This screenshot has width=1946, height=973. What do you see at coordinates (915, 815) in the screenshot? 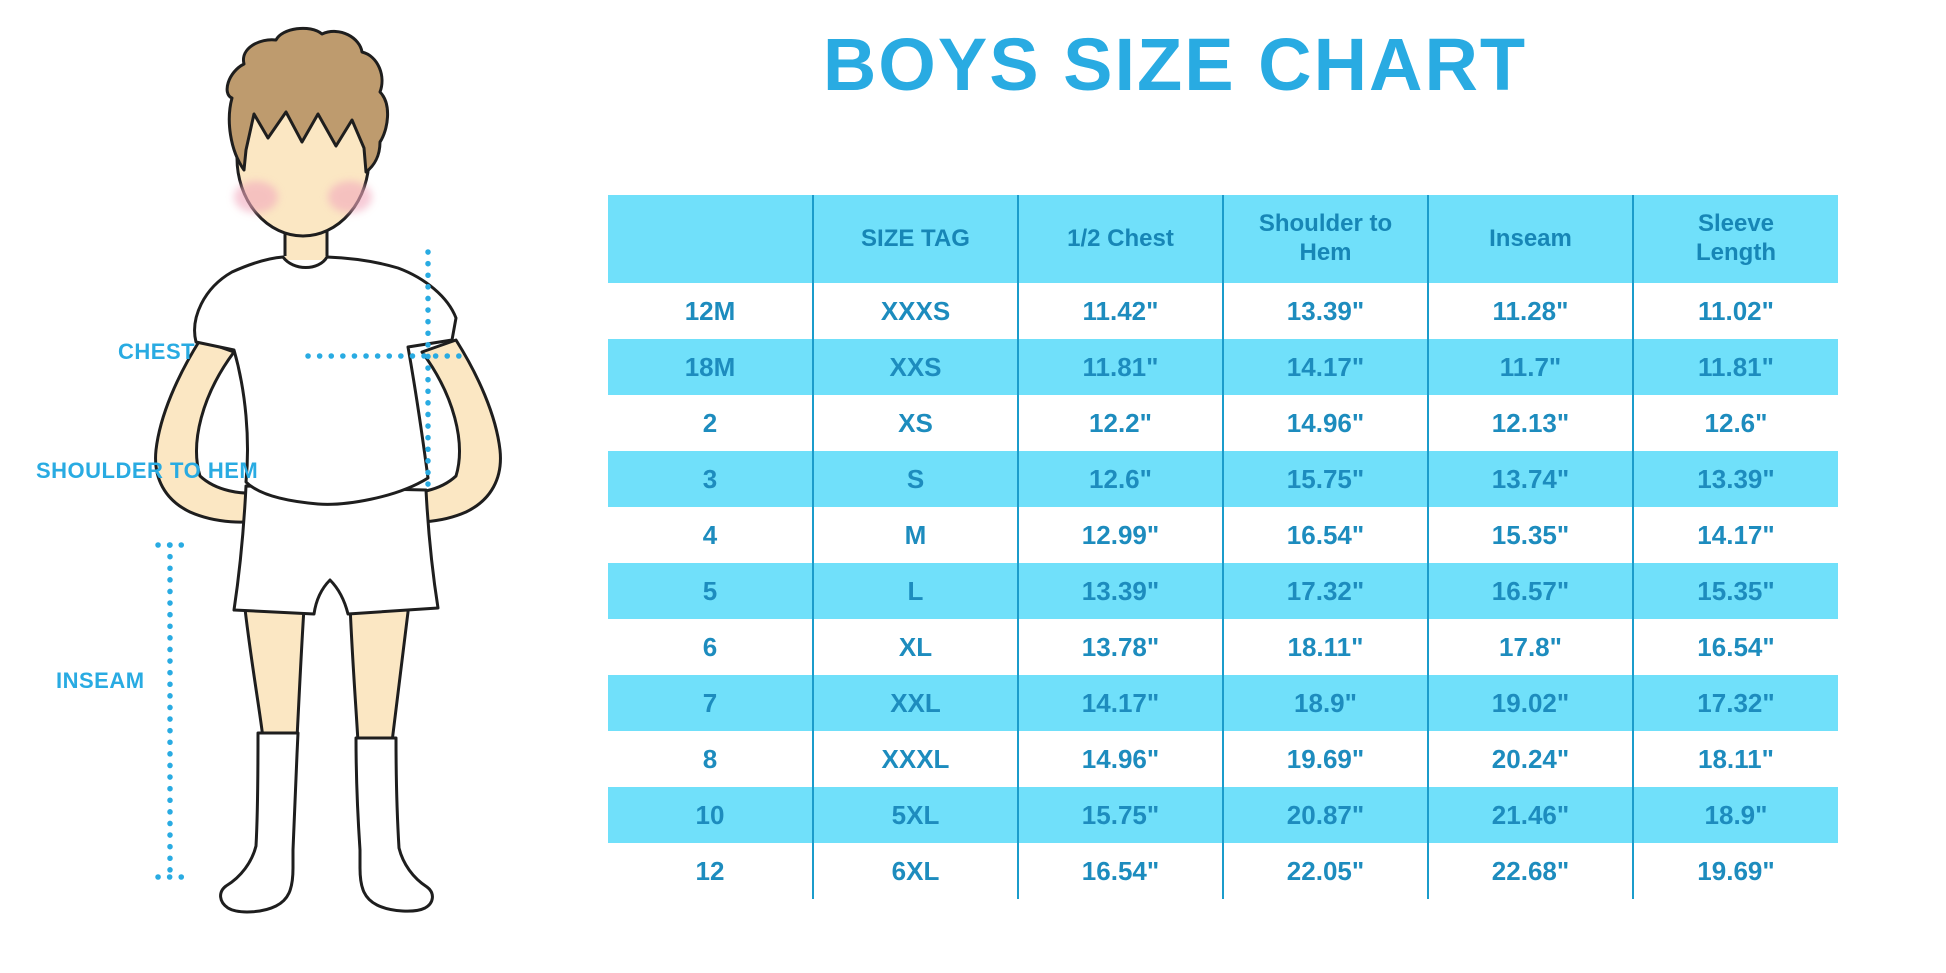
I see `cell-measurement: 5XL` at bounding box center [915, 815].